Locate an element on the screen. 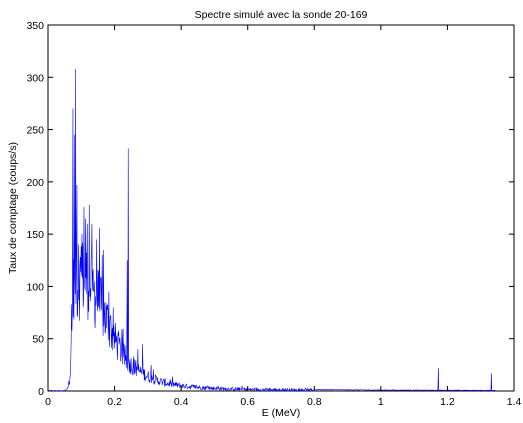 This screenshot has width=523, height=423. x-tick-label: 0 is located at coordinates (48, 402).